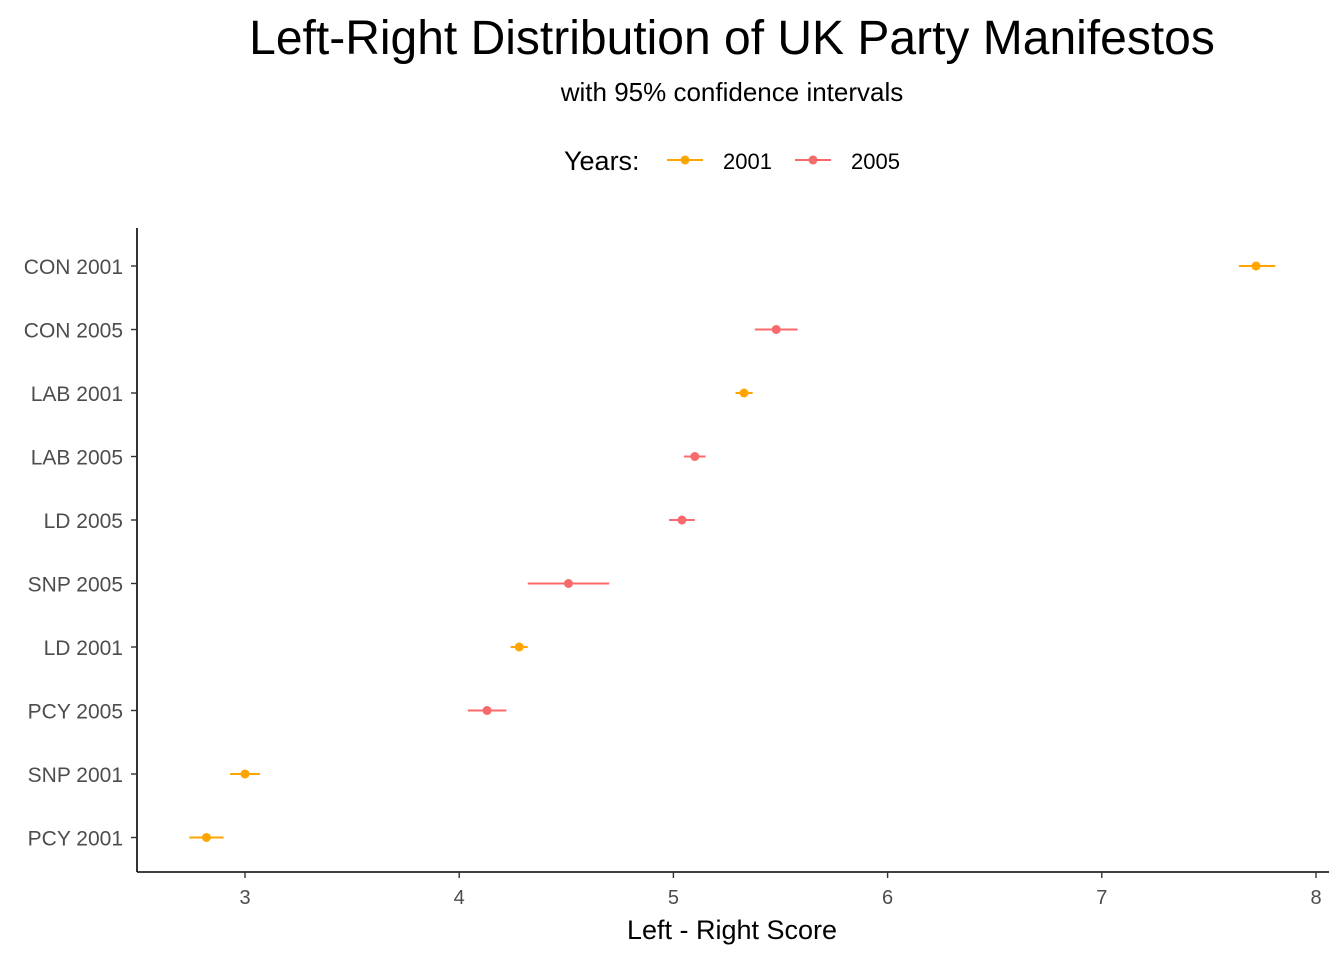 This screenshot has width=1344, height=965. I want to click on chart-subtitle: with 95% confidence intervals, so click(732, 92).